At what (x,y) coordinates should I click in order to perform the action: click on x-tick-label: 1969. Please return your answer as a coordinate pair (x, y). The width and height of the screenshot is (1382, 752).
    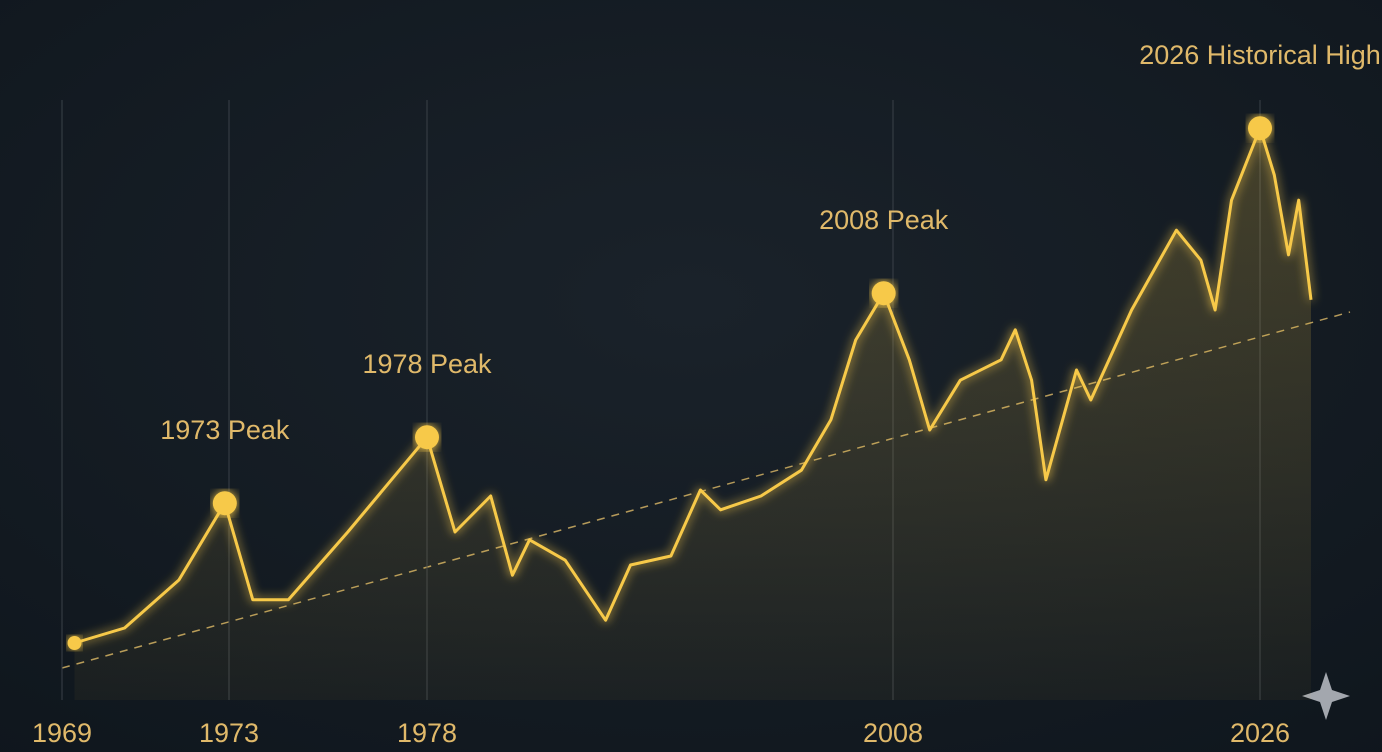
    Looking at the image, I should click on (62, 733).